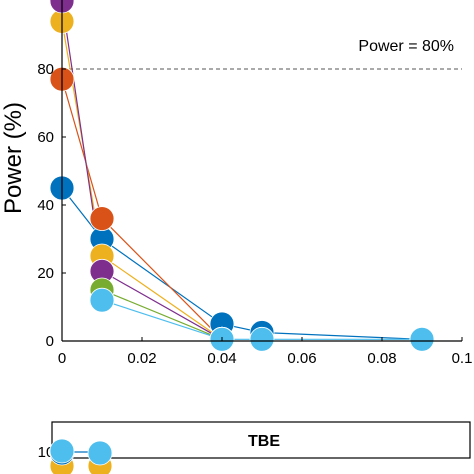 The image size is (474, 474). What do you see at coordinates (62, 358) in the screenshot?
I see `x-tick-label: 0` at bounding box center [62, 358].